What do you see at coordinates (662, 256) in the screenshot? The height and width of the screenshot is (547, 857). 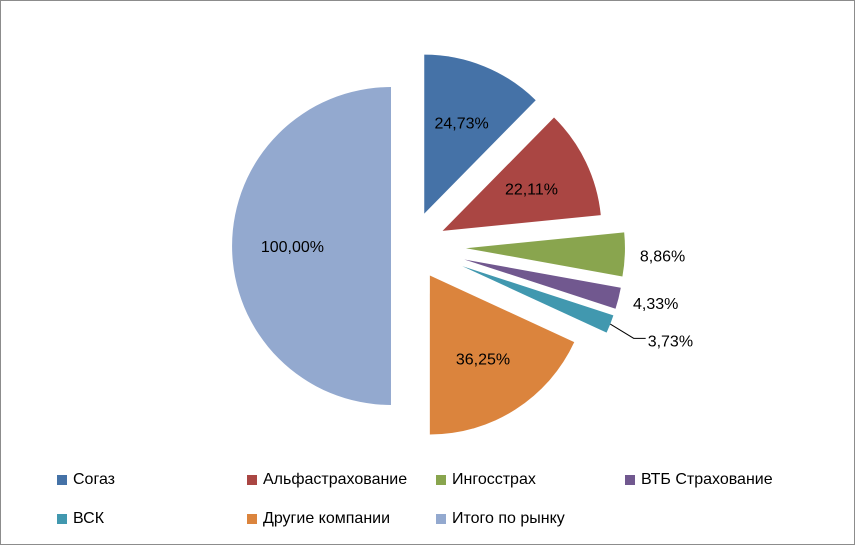 I see `data-label: 8,86%` at bounding box center [662, 256].